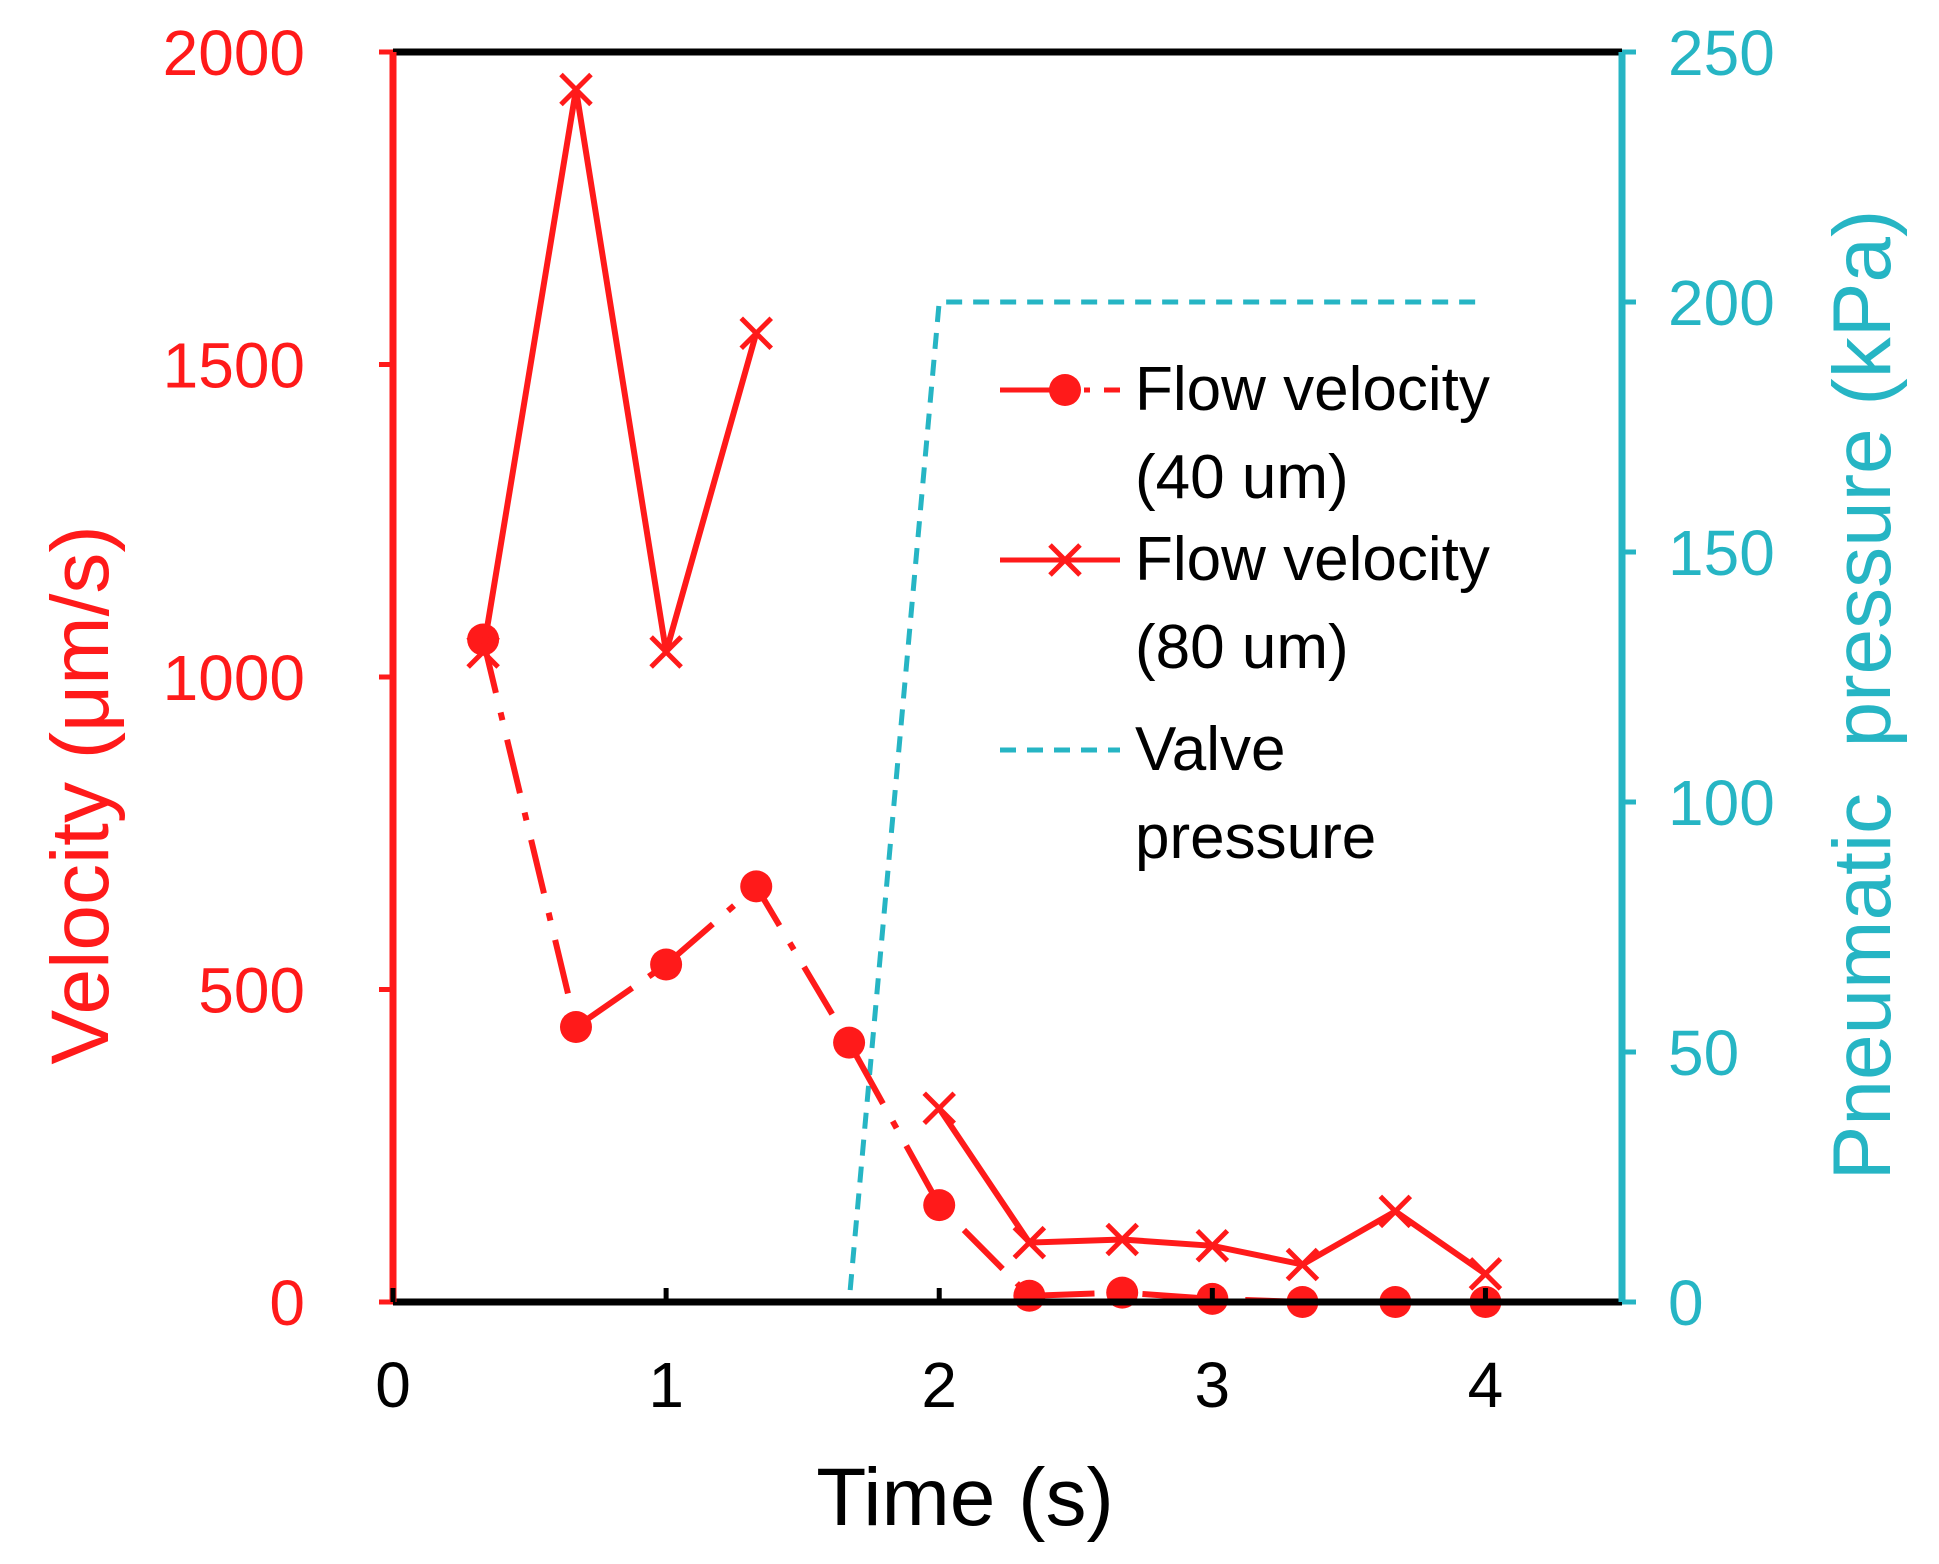 This screenshot has height=1564, width=1939. I want to click on y2-tick-label: 150, so click(1721, 553).